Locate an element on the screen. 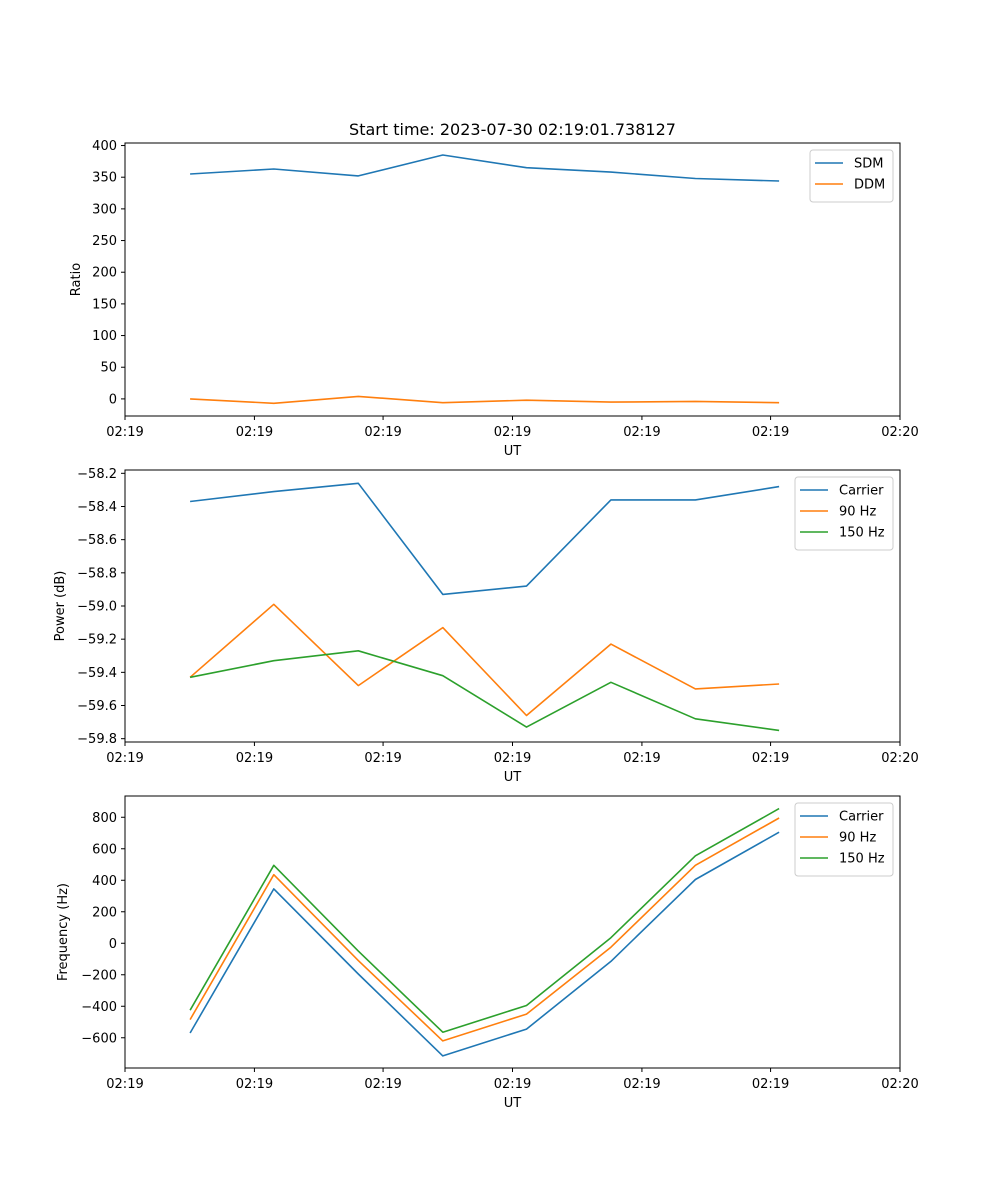 The image size is (1000, 1200). y-tick-label: 150 is located at coordinates (104, 304).